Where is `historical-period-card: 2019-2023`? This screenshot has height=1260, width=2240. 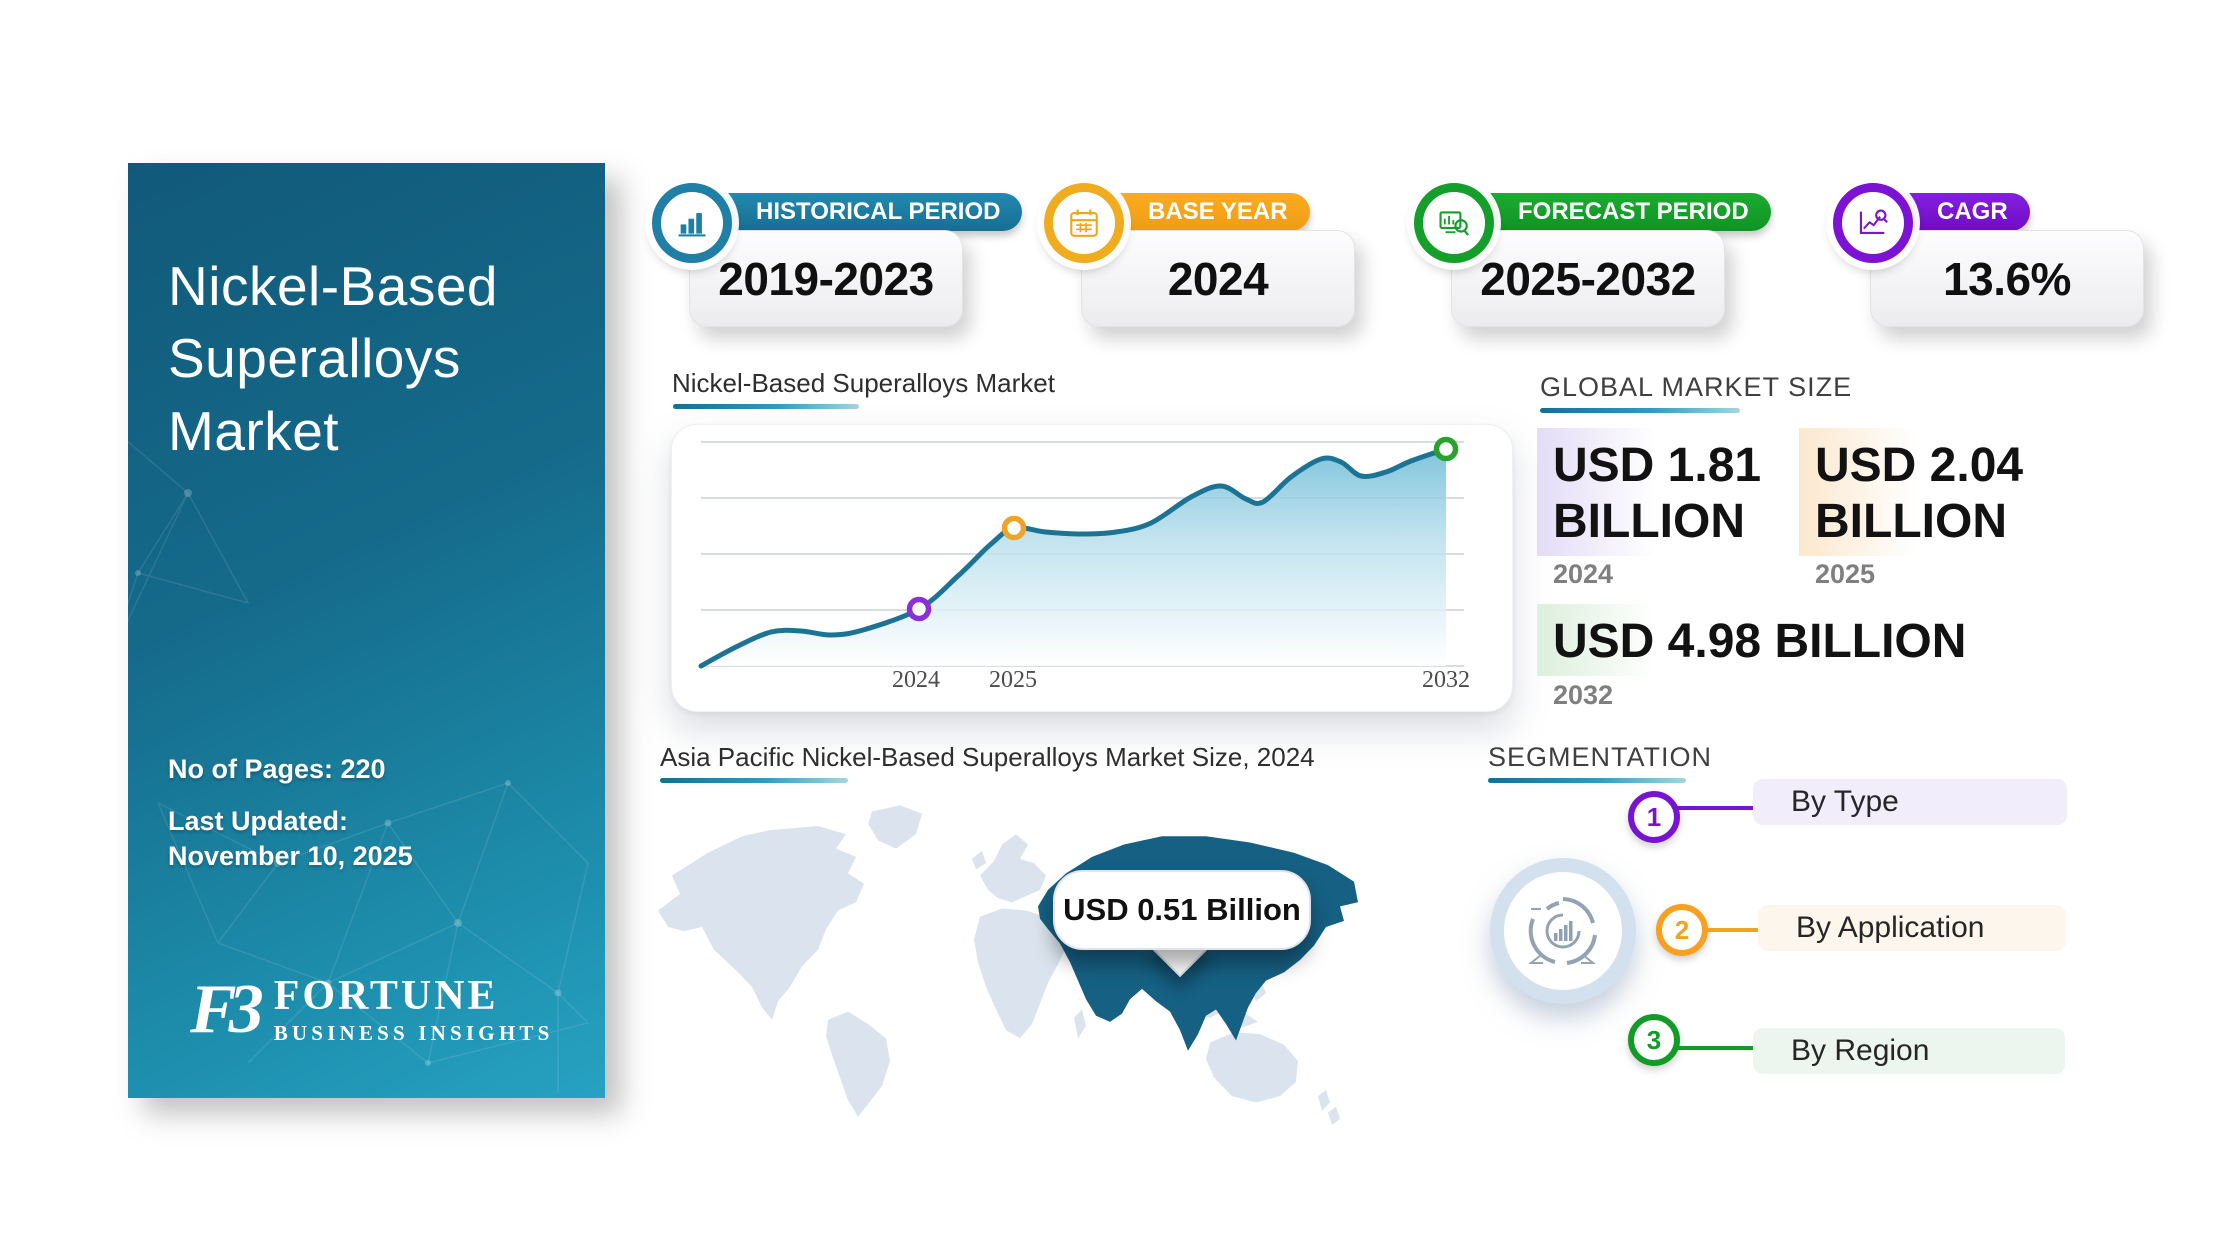
historical-period-card: 2019-2023 is located at coordinates (826, 278).